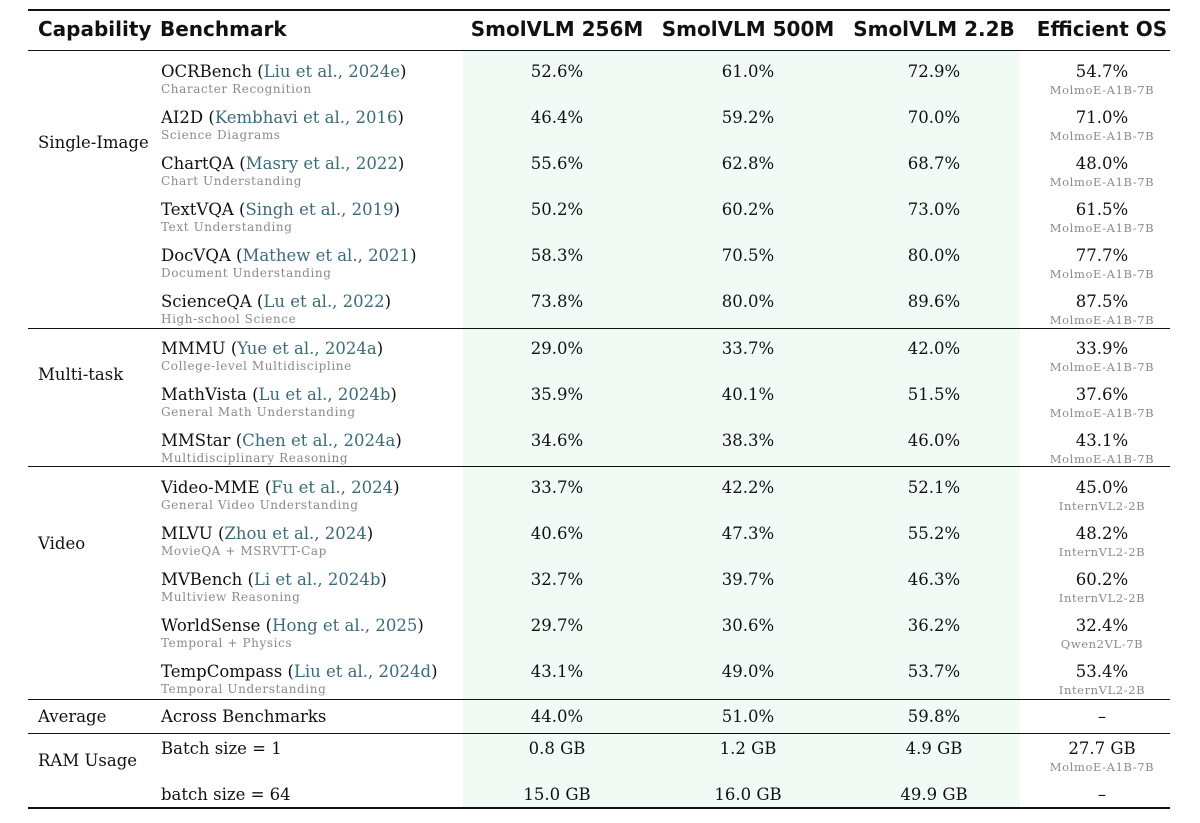 The image size is (1200, 823). I want to click on benchmark-title: MathVista, so click(204, 394).